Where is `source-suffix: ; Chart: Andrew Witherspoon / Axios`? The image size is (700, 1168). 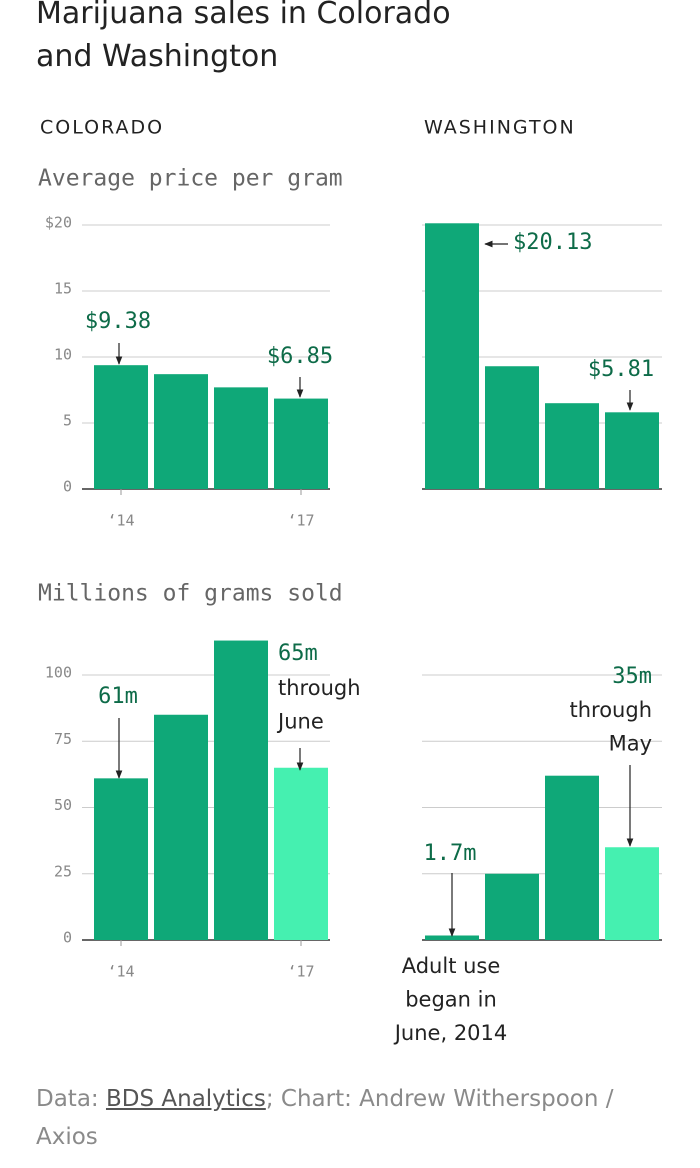 source-suffix: ; Chart: Andrew Witherspoon / Axios is located at coordinates (325, 1118).